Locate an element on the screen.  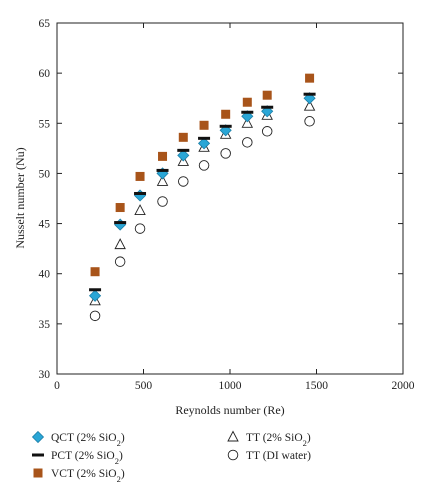
legend-square-icon is located at coordinates (38, 473).